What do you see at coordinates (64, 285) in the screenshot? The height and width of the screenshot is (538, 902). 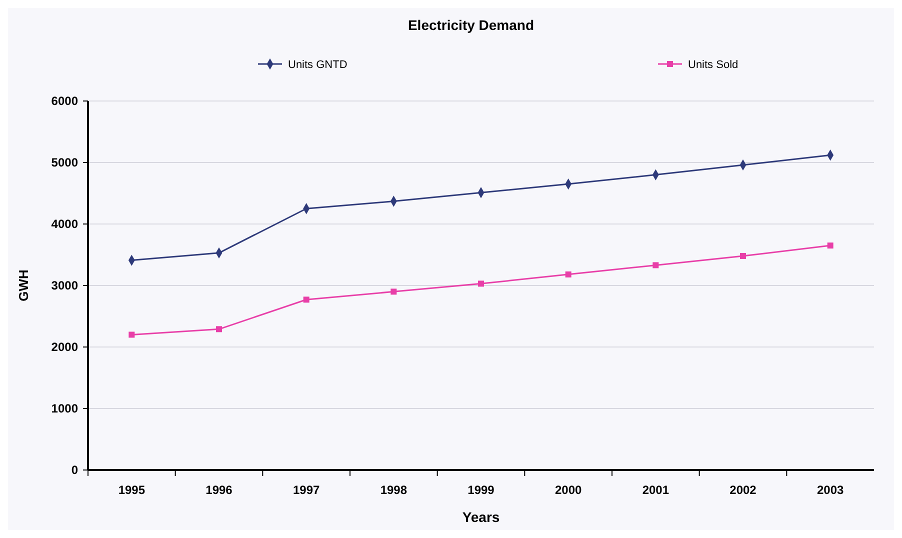 I see `y-tick-label: 3000` at bounding box center [64, 285].